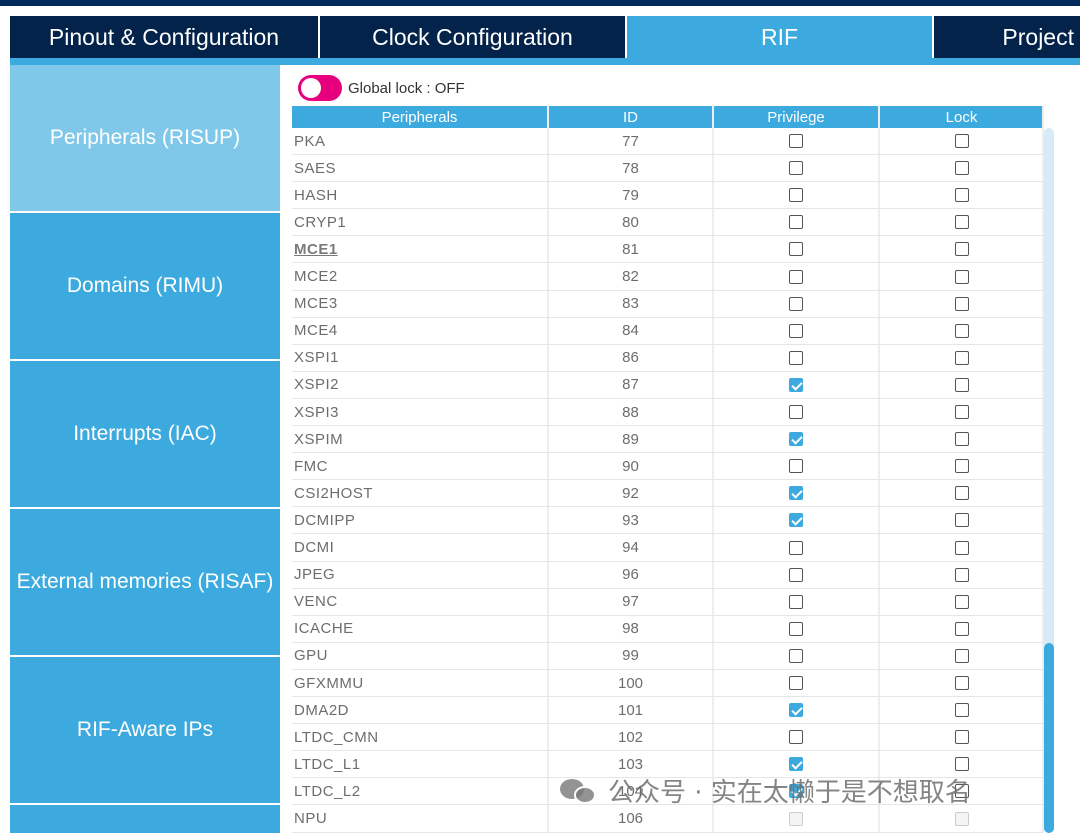 This screenshot has height=833, width=1080. I want to click on table-row: CSI2HOST 92, so click(668, 494).